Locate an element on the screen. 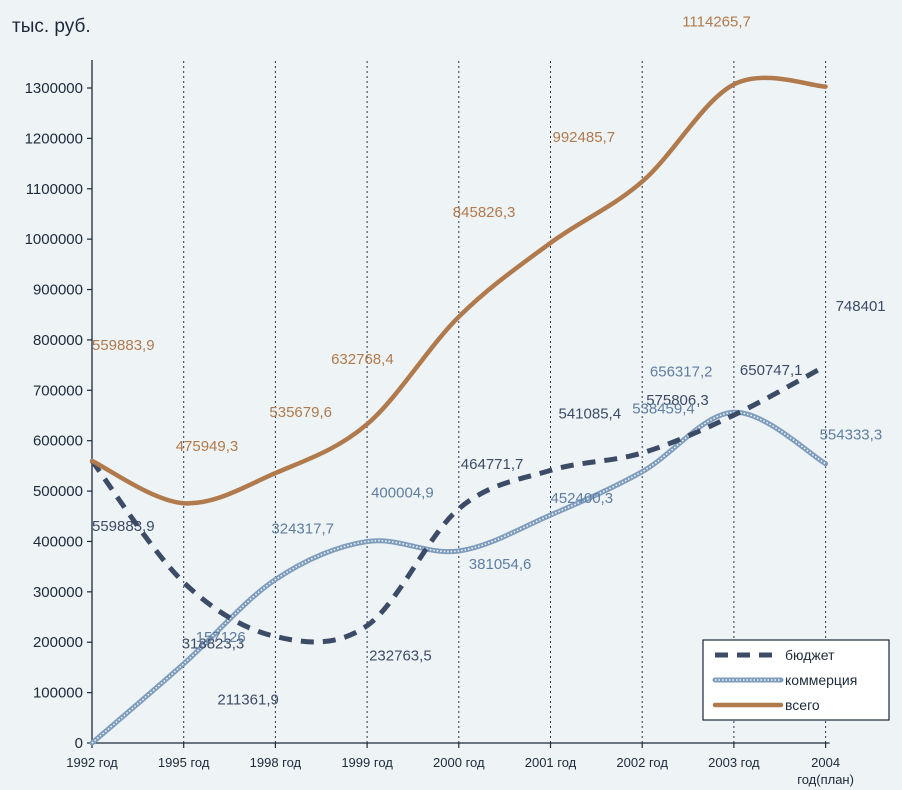 The height and width of the screenshot is (790, 902). y-unit-label: тыс. руб. is located at coordinates (51, 26).